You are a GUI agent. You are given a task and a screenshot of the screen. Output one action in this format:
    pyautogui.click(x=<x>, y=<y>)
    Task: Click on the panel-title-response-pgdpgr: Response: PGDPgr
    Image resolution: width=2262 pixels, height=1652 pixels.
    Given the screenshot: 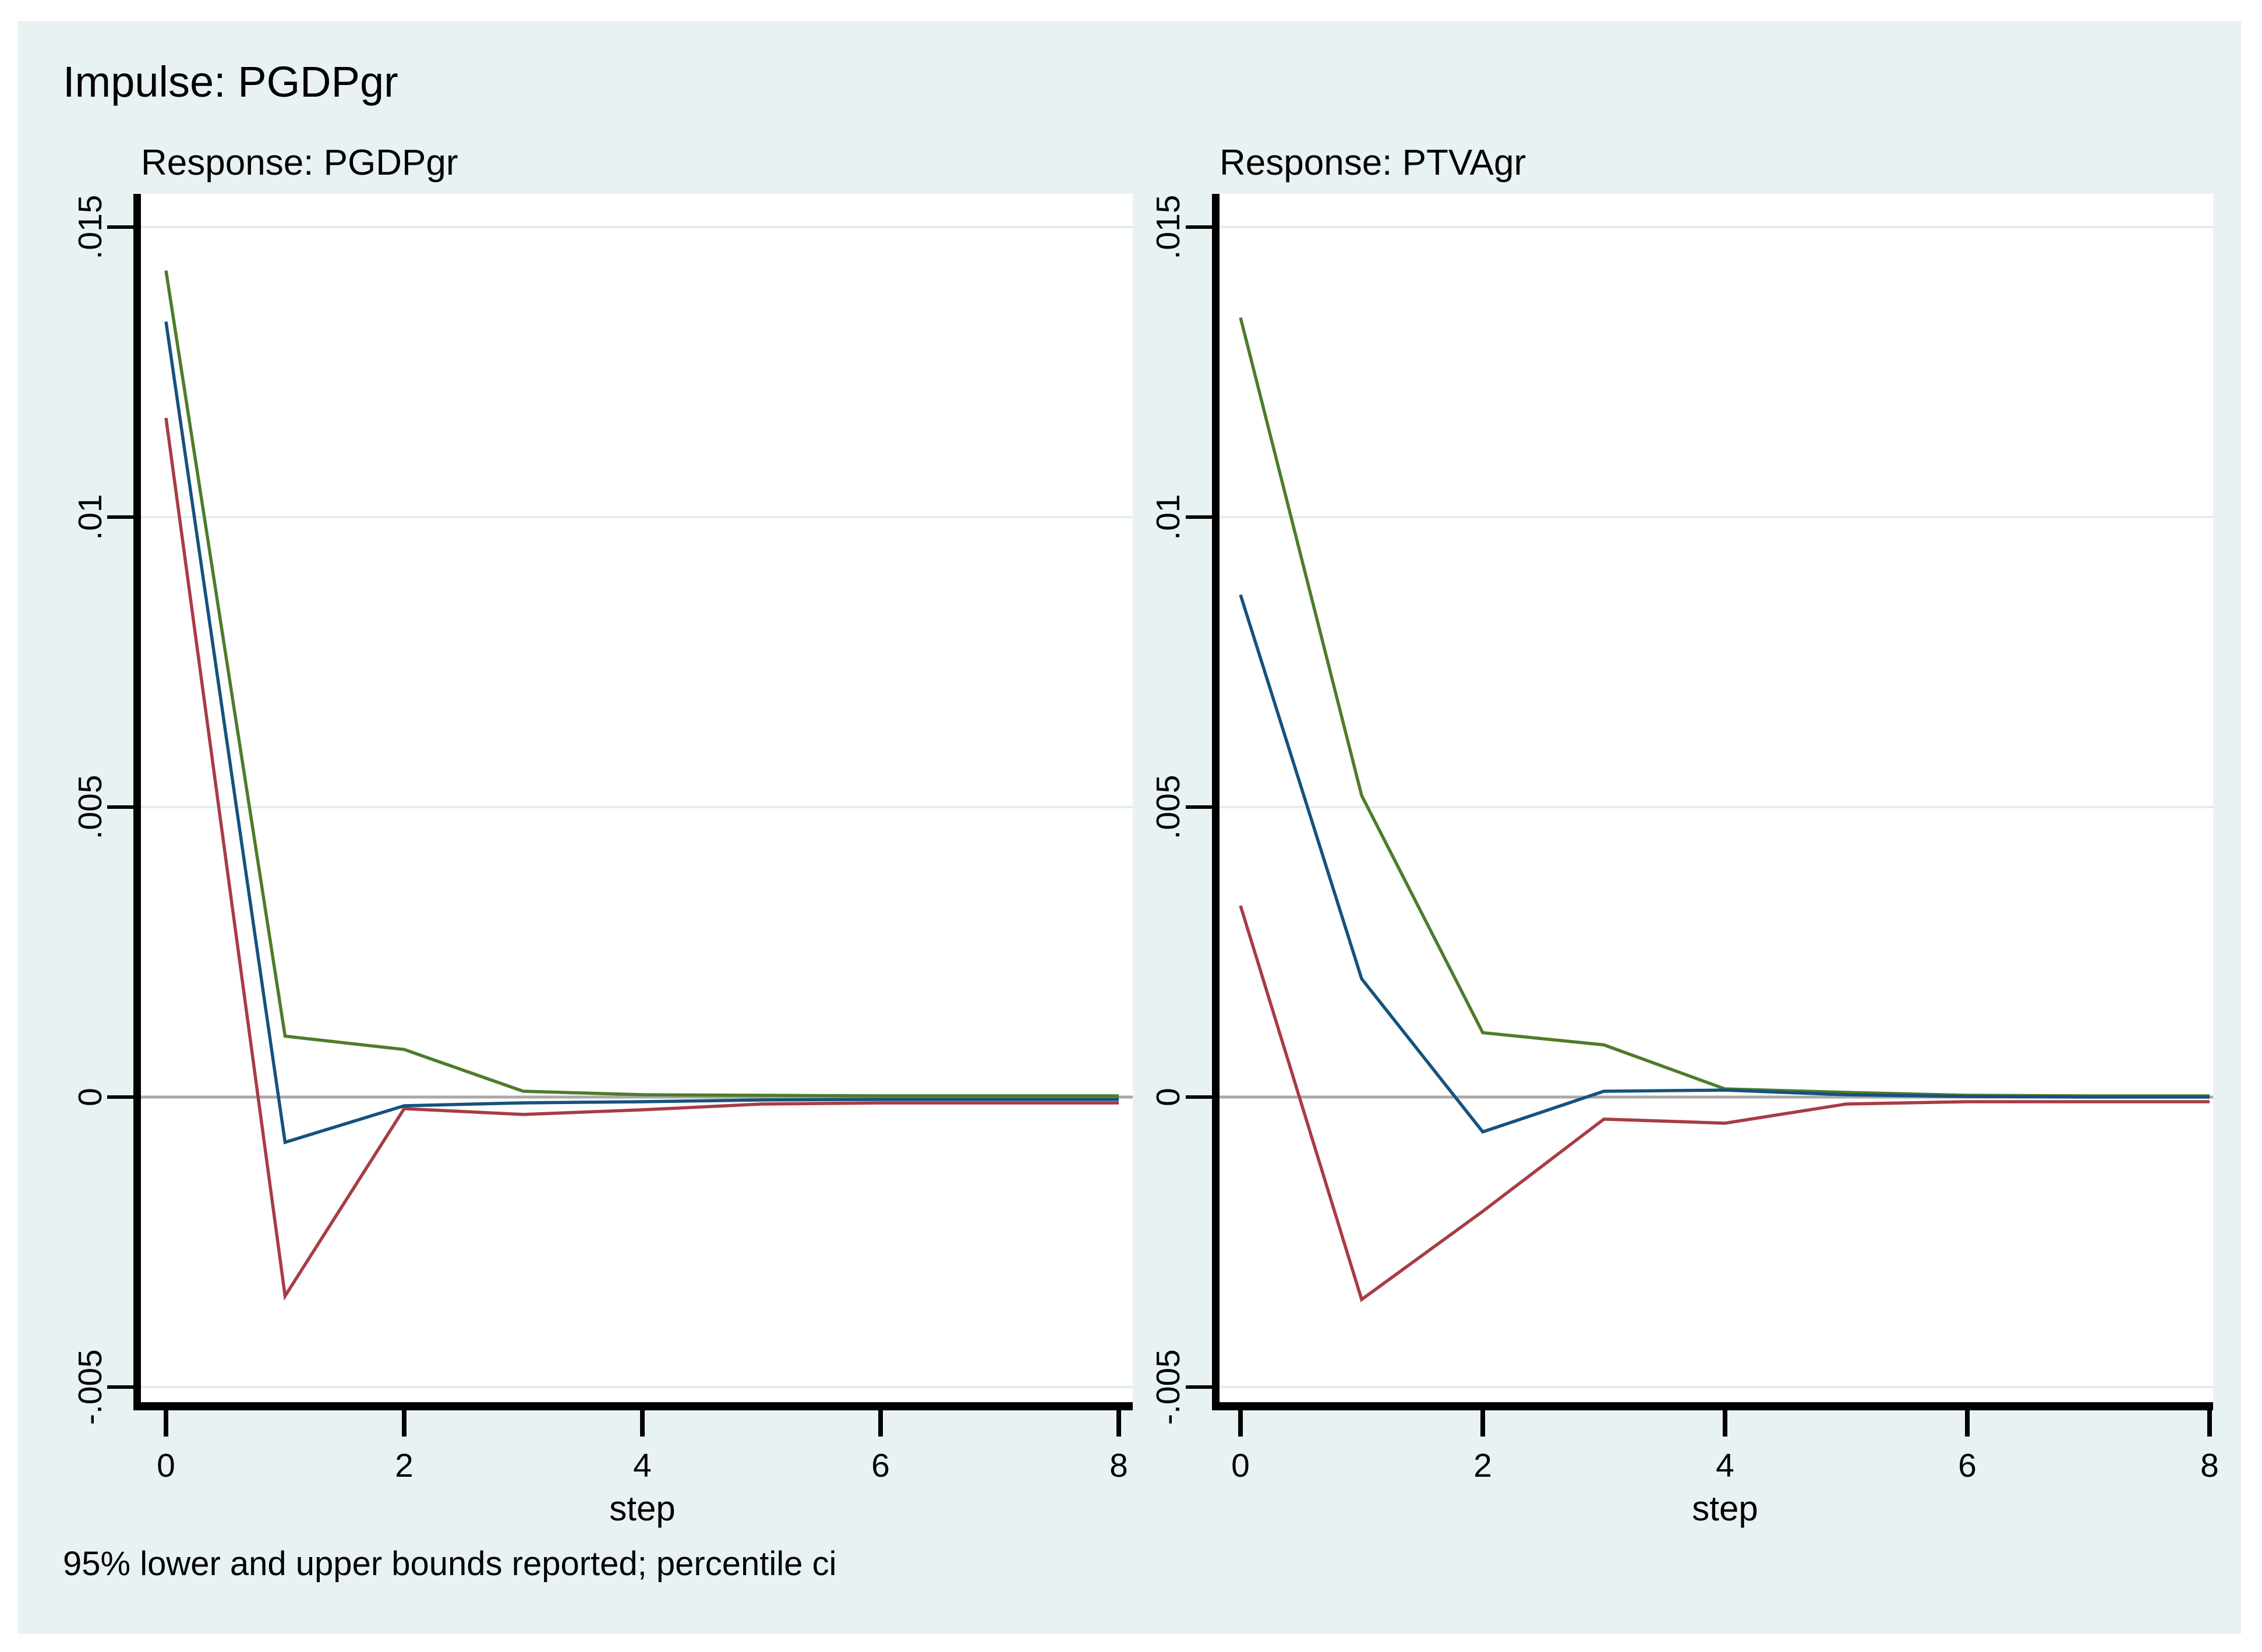 What is the action you would take?
    pyautogui.click(x=299, y=163)
    